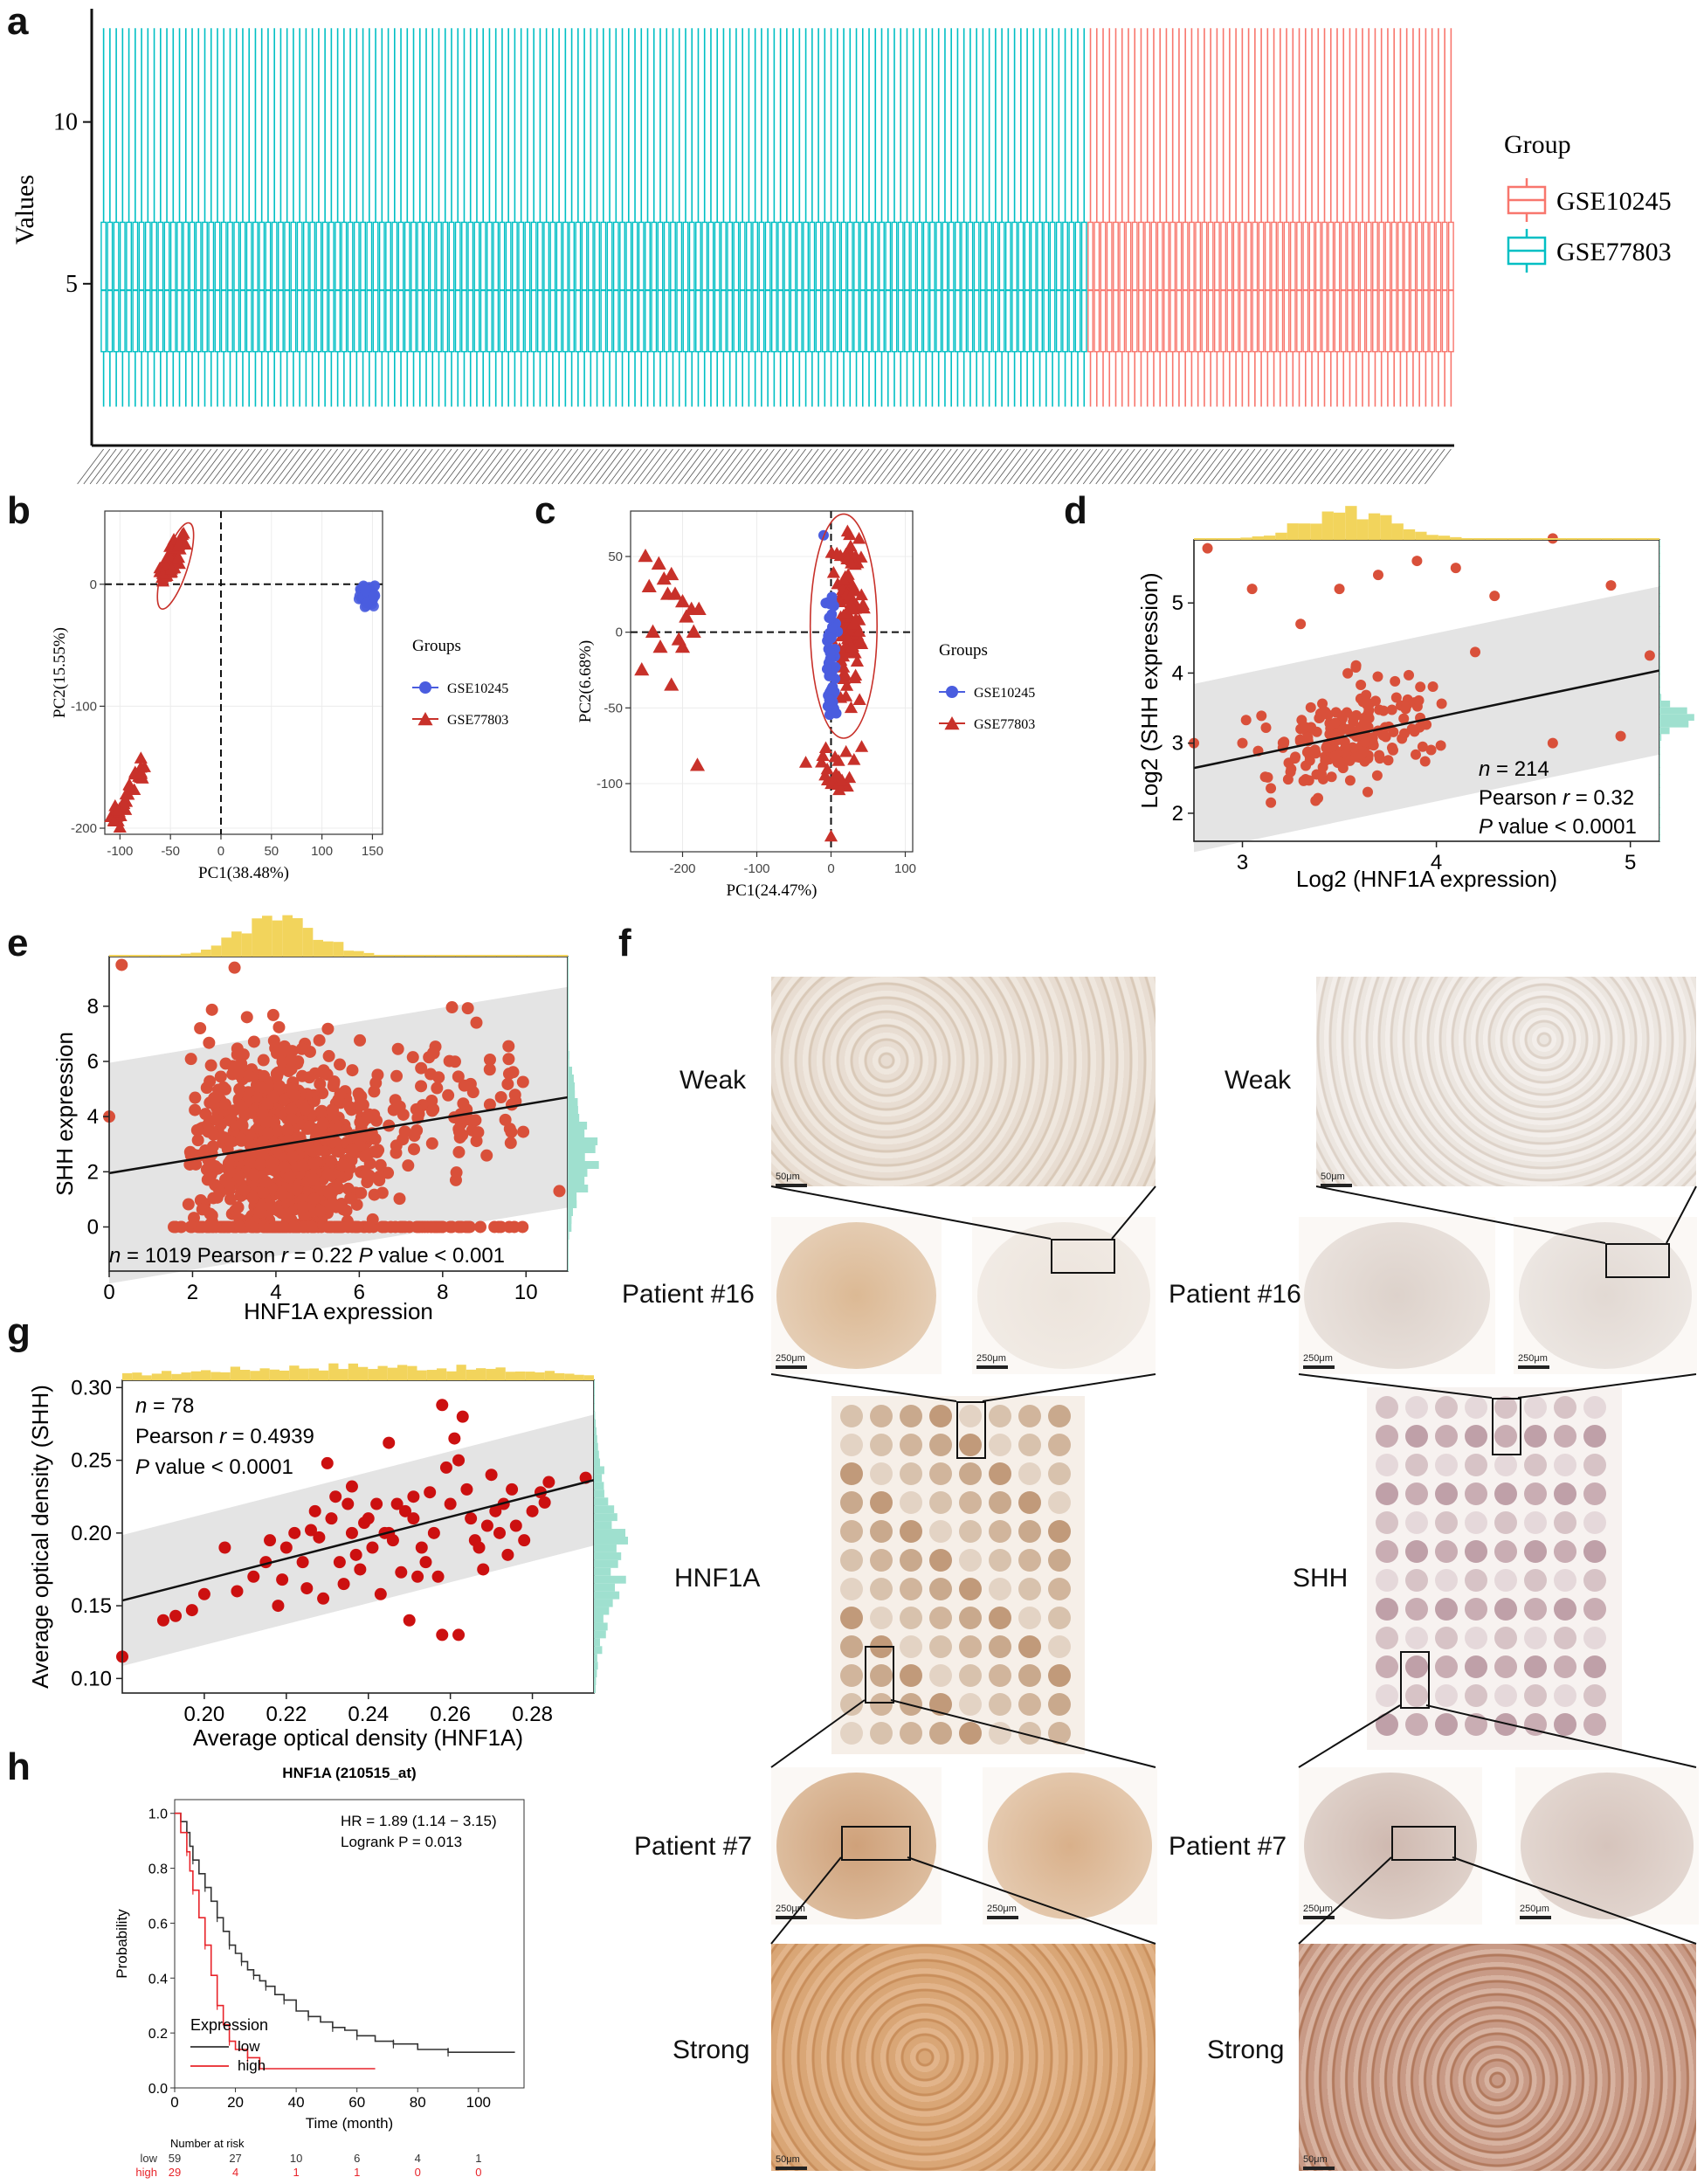 This screenshot has height=2184, width=1704. I want to click on panel-label-e: e, so click(18, 943).